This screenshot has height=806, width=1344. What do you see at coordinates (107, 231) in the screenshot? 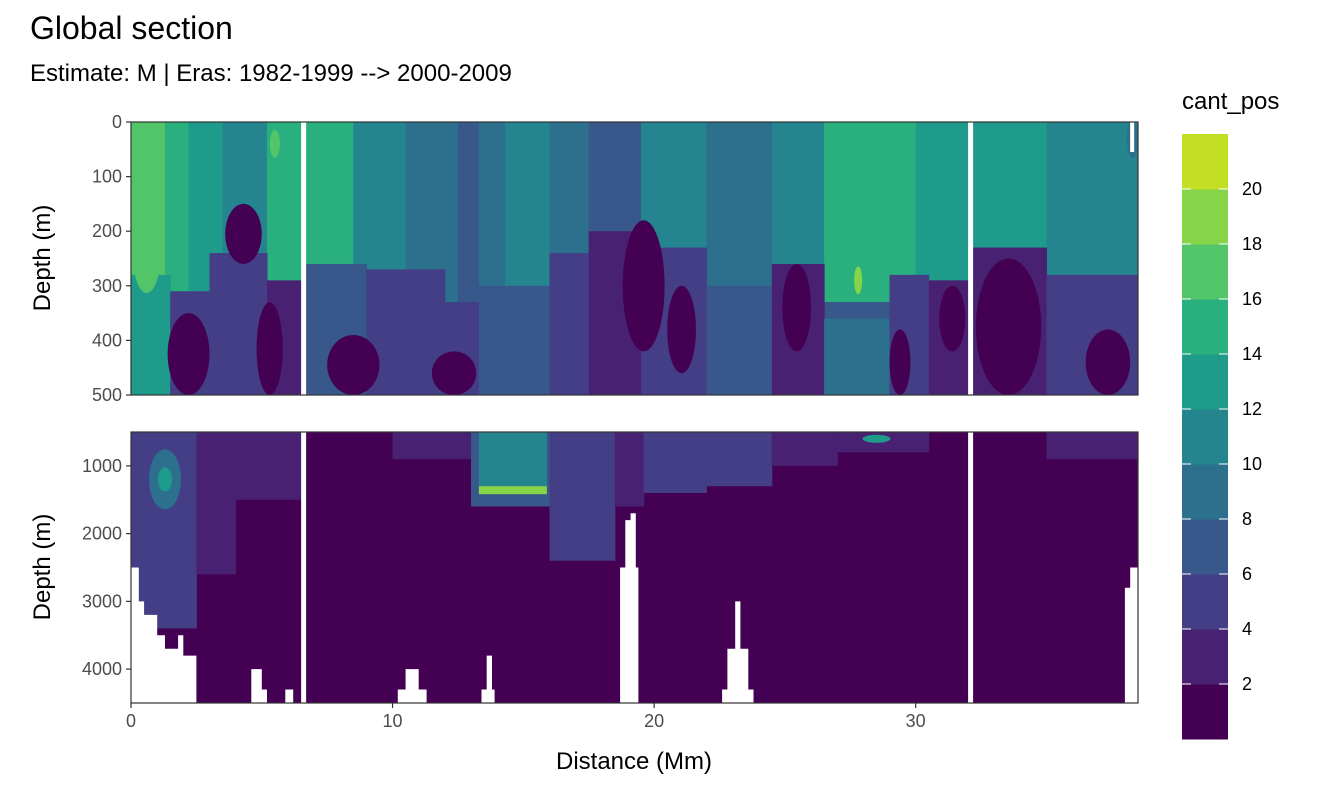
I see `y-tick-label: 200` at bounding box center [107, 231].